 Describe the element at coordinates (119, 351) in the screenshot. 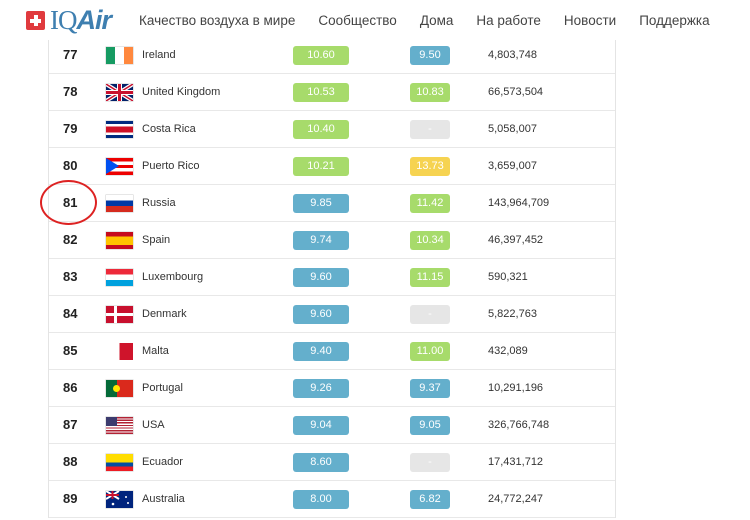

I see `flag-mt-icon` at that location.